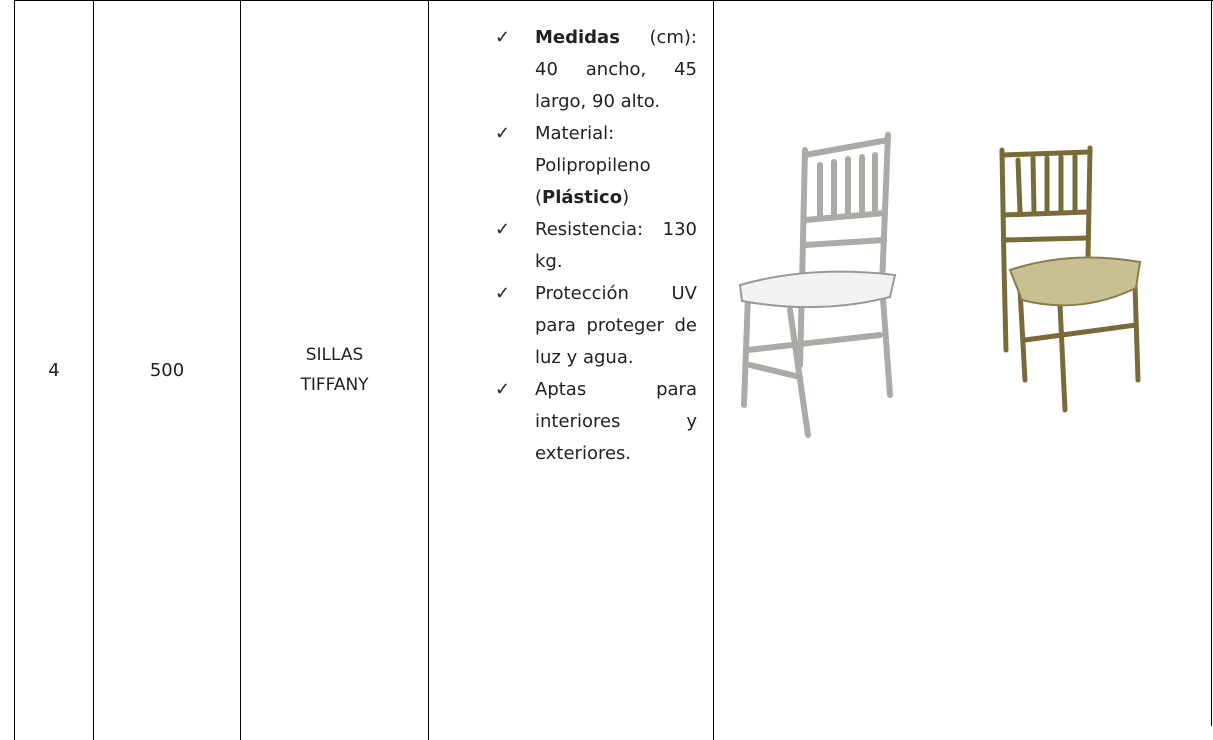  I want to click on bold-text: Medidas, so click(577, 37).